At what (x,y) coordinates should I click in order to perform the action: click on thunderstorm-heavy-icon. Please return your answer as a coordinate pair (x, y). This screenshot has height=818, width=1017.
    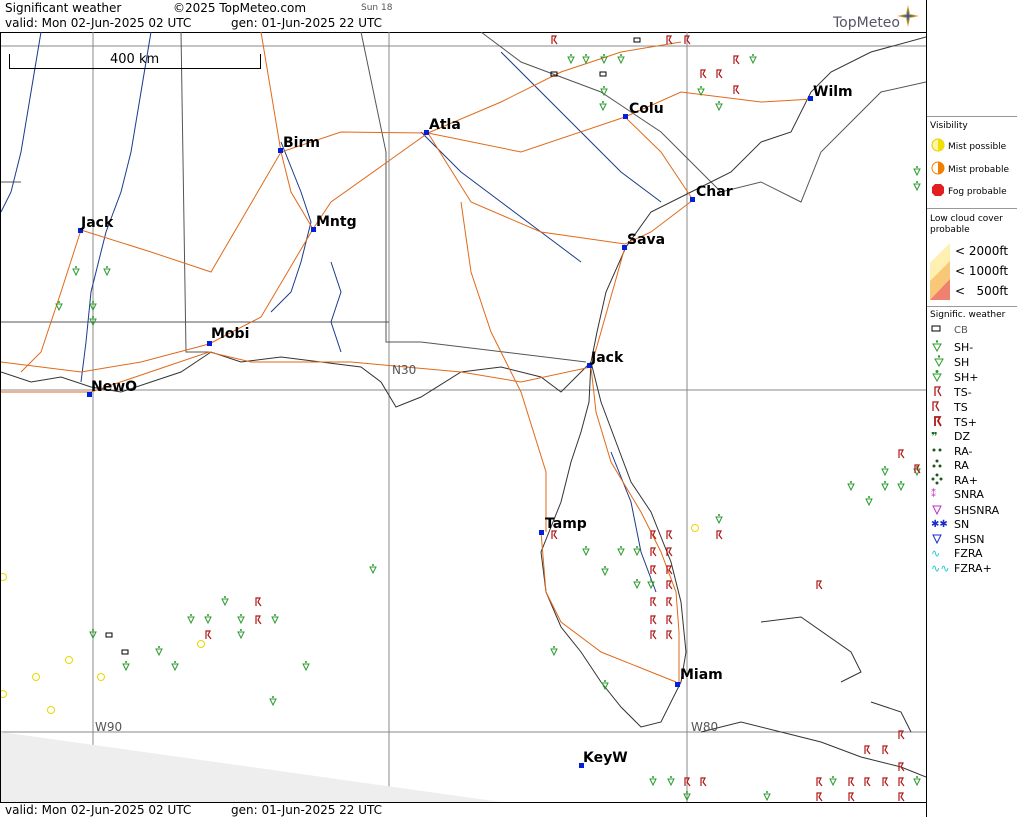
    Looking at the image, I should click on (941, 422).